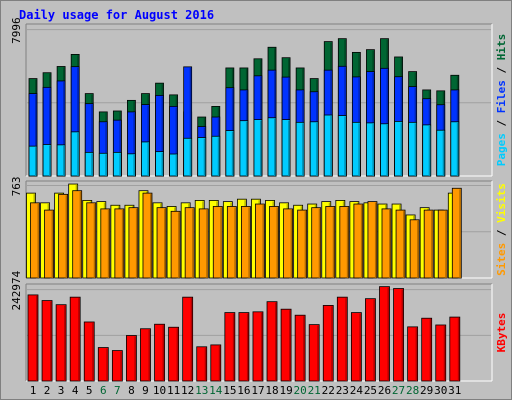  I want to click on x-tick-label: 6, so click(103, 390).